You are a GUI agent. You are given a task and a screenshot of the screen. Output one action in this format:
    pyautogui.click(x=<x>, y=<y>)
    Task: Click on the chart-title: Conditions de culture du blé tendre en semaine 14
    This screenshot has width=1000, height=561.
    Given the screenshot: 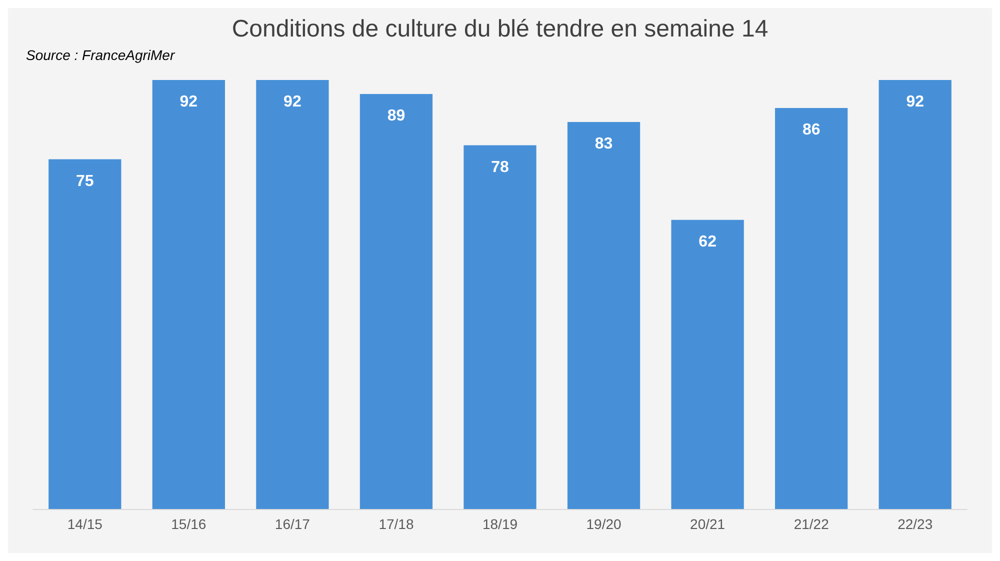 What is the action you would take?
    pyautogui.click(x=500, y=29)
    